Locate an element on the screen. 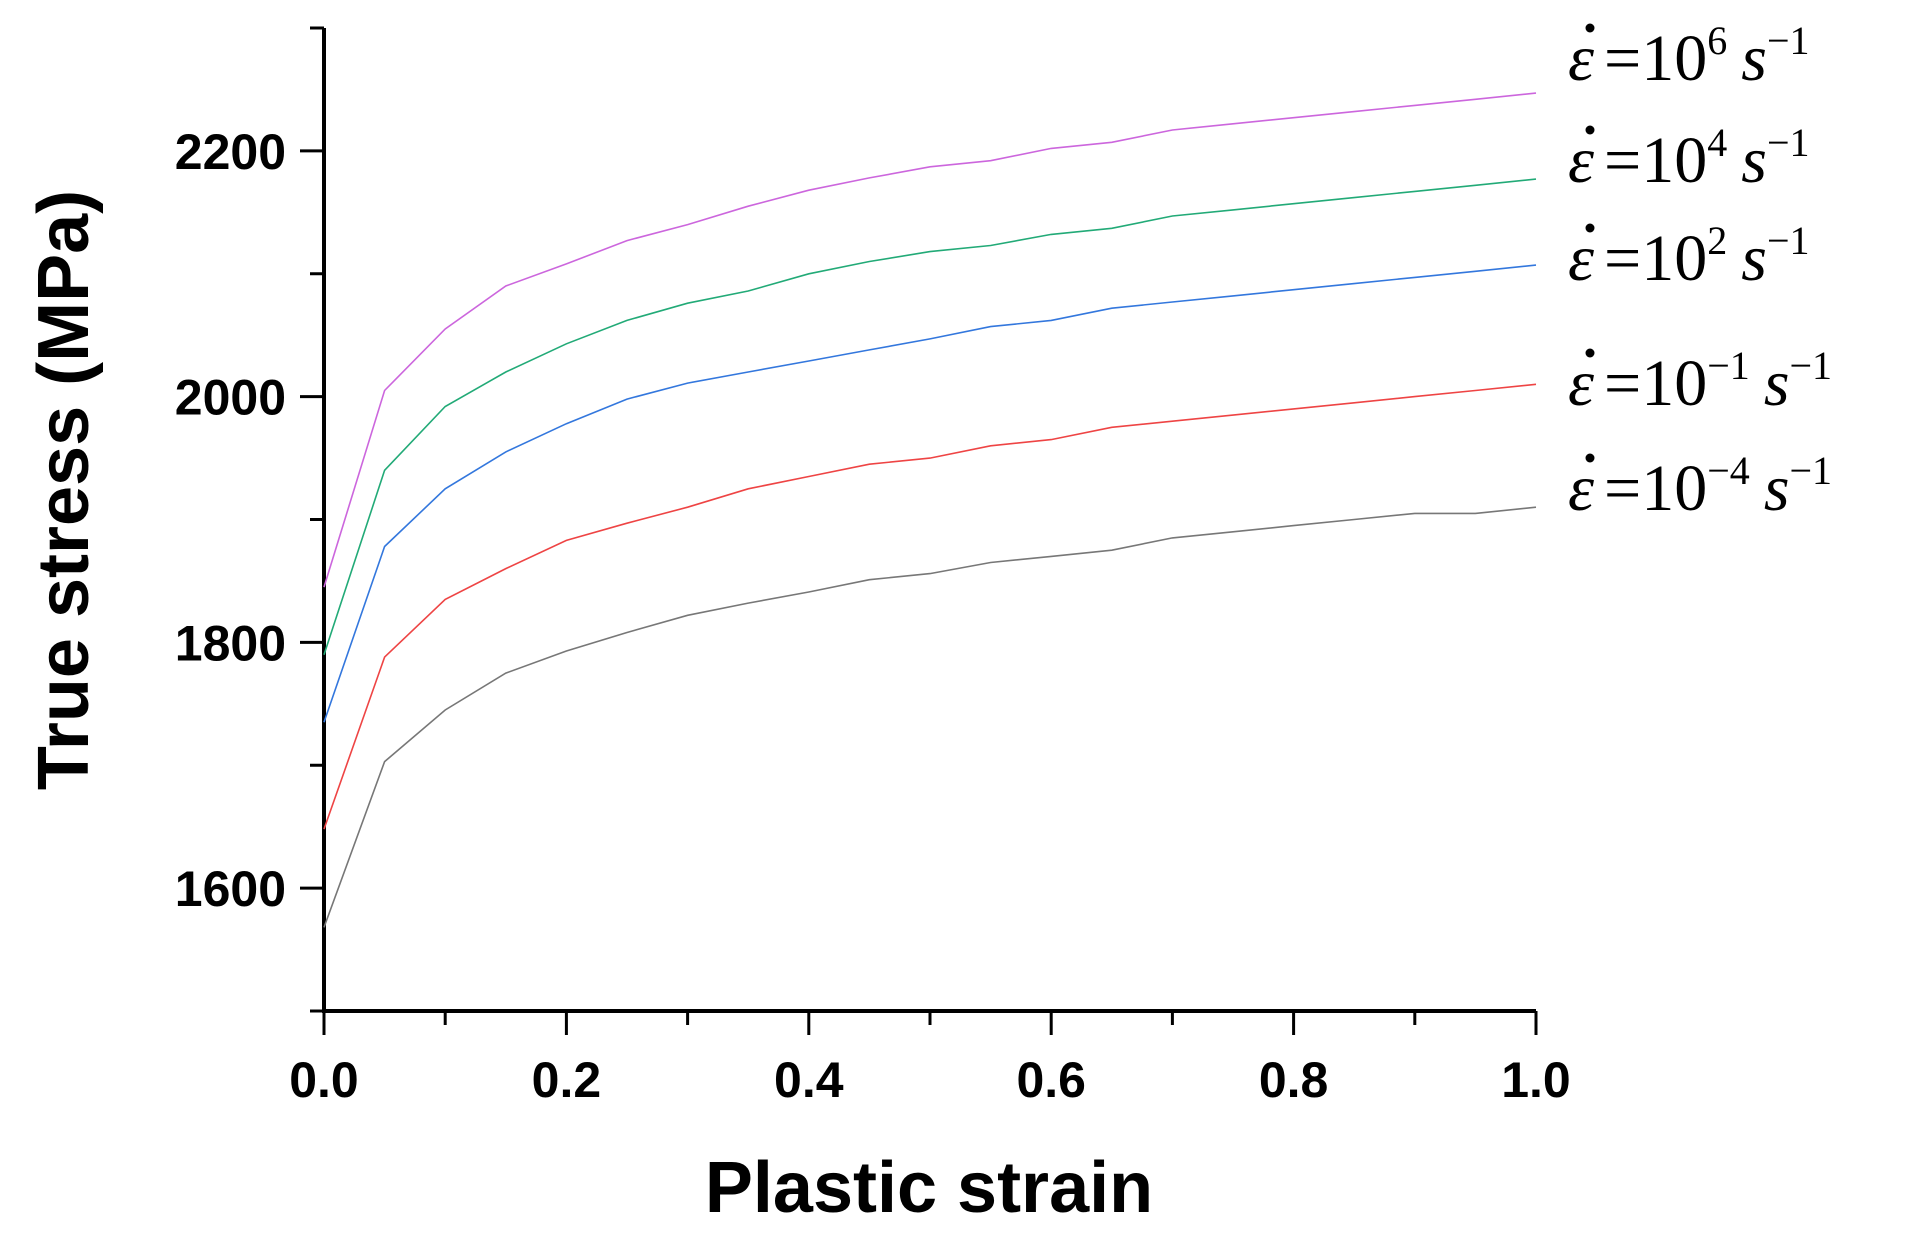  legend-entry-2: ε =104 s−1 is located at coordinates (1689, 158).